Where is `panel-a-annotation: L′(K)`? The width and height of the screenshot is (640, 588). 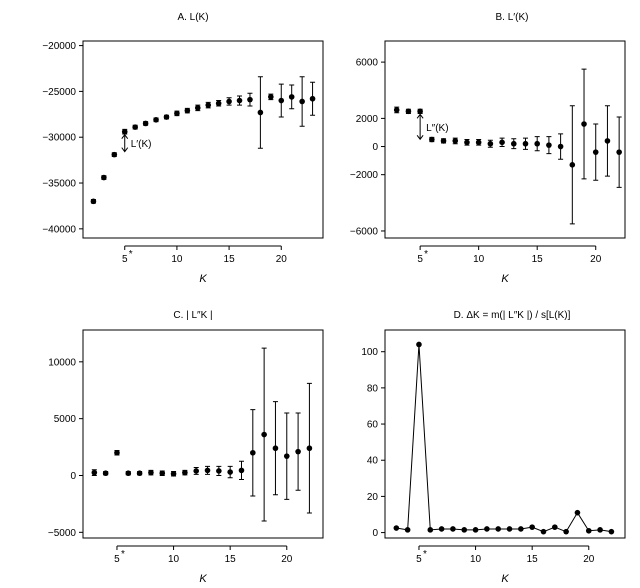
panel-a-annotation: L′(K) is located at coordinates (141, 144).